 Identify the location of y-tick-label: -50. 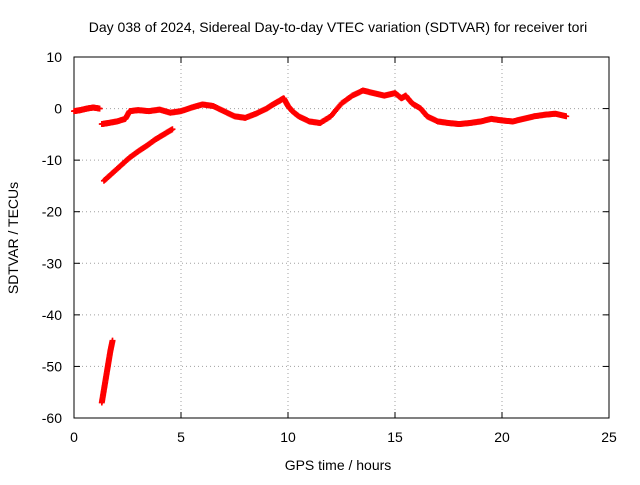
(52, 366).